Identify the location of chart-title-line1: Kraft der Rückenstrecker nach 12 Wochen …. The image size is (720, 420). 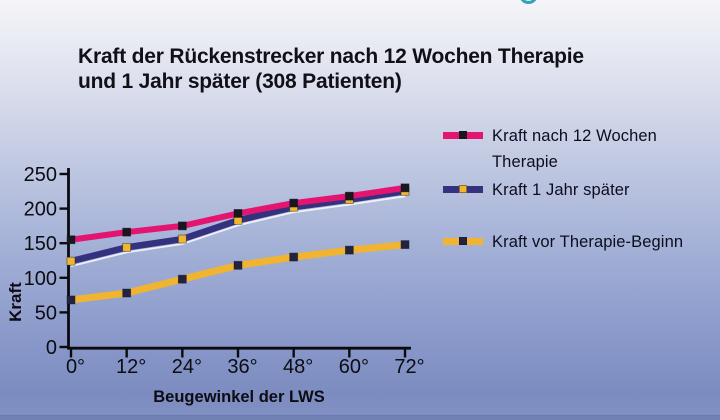
(331, 56).